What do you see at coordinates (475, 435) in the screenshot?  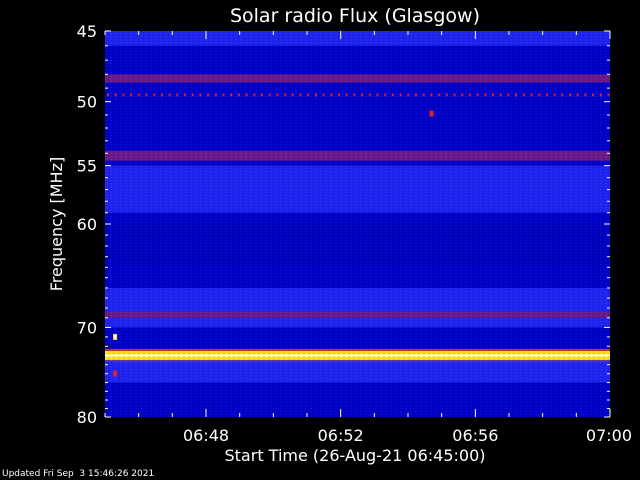 I see `x-tick-label: 06:56` at bounding box center [475, 435].